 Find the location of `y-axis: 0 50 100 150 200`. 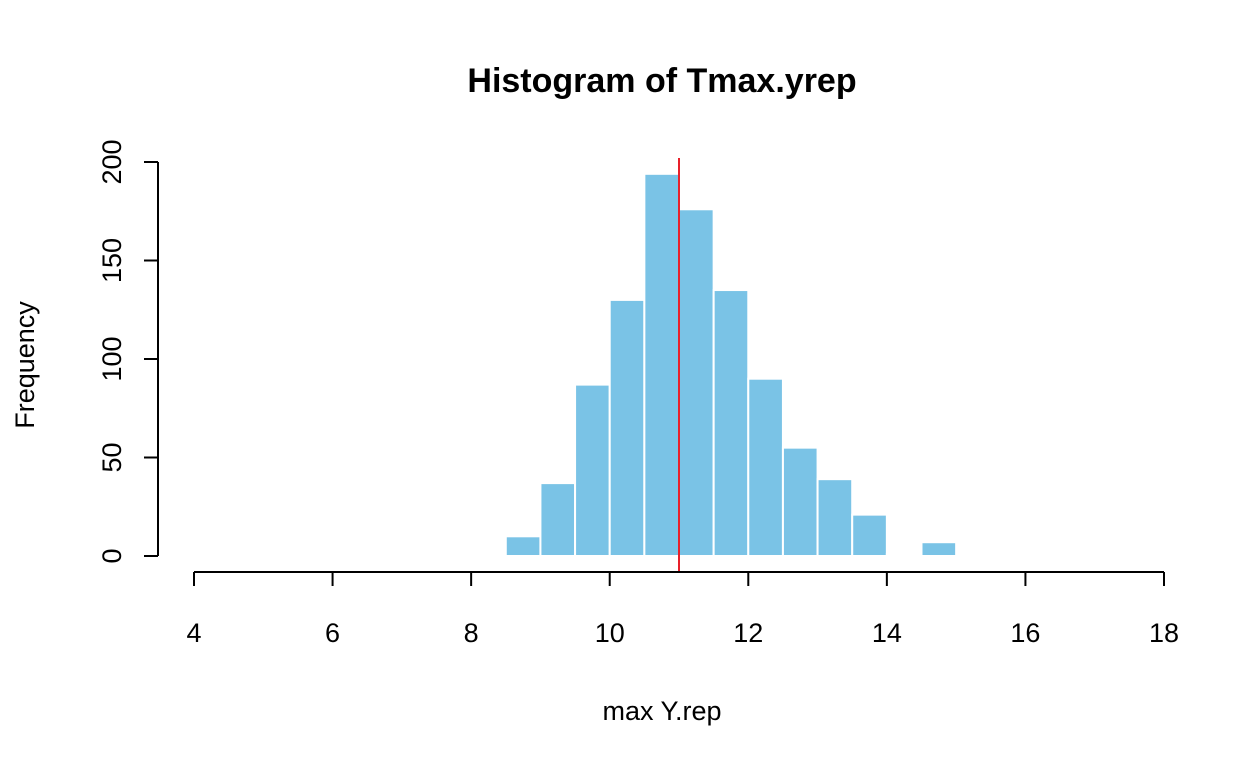

y-axis: 0 50 100 150 200 is located at coordinates (128, 351).